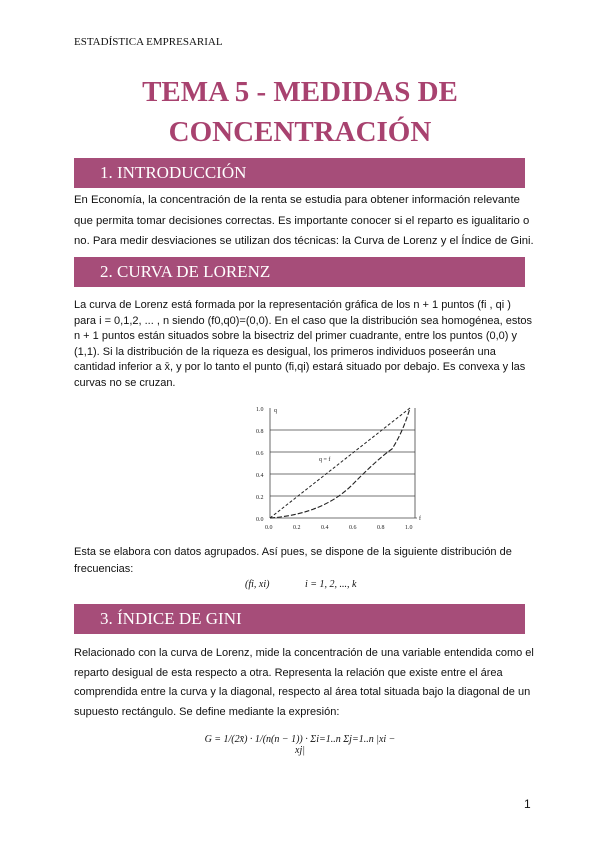  What do you see at coordinates (299, 173) in the screenshot?
I see `section-heading-introduccion: 1. INTRODUCCIÓN` at bounding box center [299, 173].